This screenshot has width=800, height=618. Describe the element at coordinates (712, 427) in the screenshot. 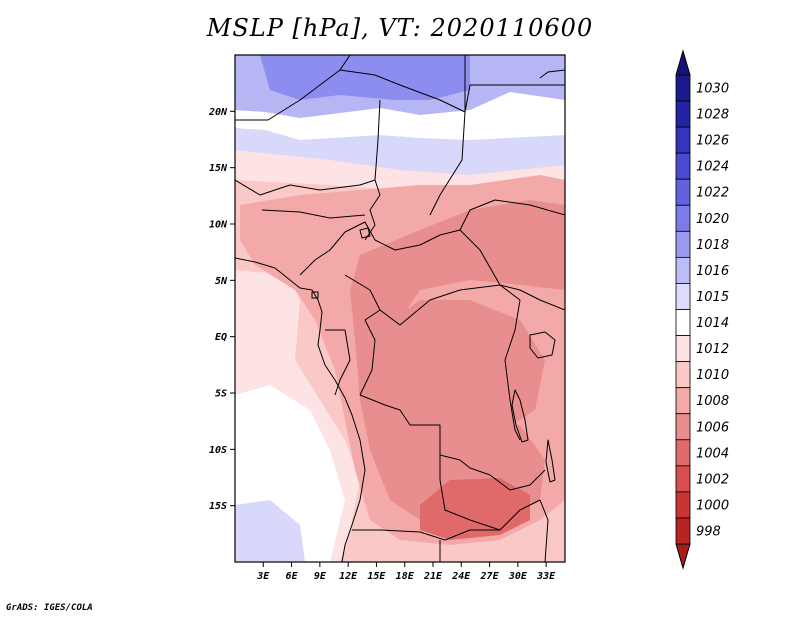

I see `colorbar-label: 1006` at that location.